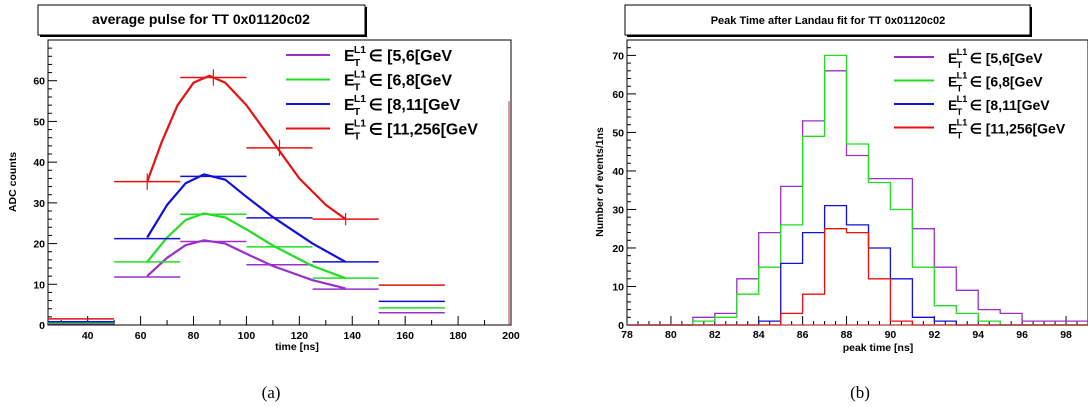 This screenshot has height=407, width=1088. I want to click on chart-a-xtick-label: 80, so click(194, 336).